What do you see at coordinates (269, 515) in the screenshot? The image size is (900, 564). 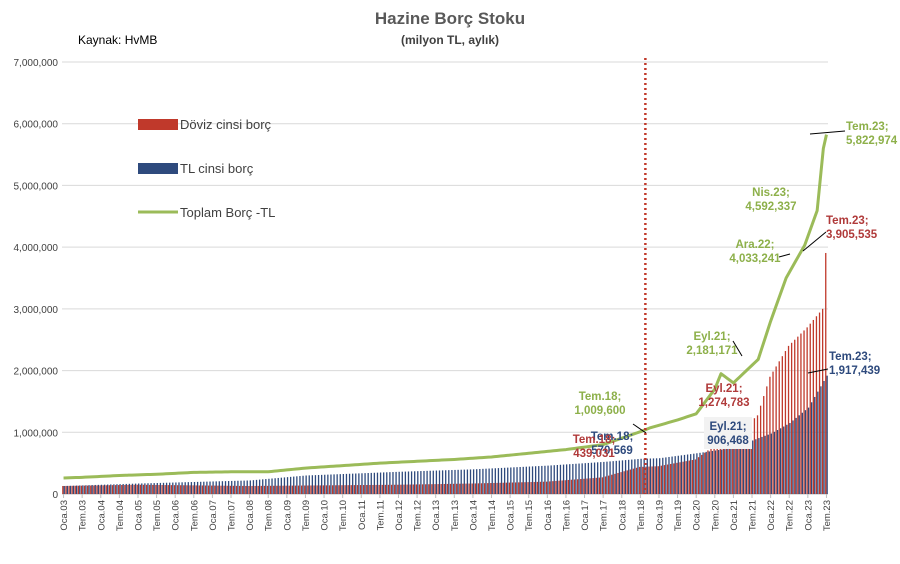 I see `x-tick-label: Tem.08` at bounding box center [269, 515].